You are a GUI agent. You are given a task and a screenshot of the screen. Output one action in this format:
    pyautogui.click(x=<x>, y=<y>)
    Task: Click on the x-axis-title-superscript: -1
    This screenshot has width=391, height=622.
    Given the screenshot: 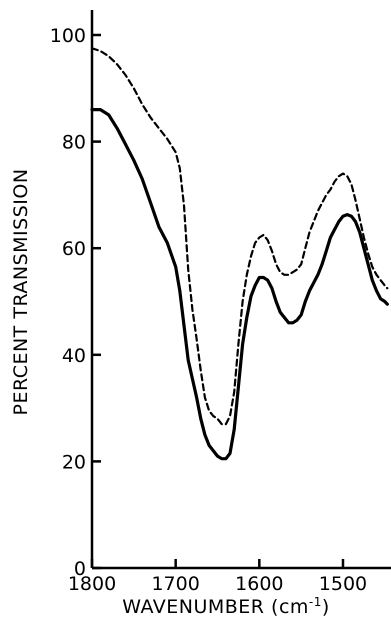 What is the action you would take?
    pyautogui.click(x=315, y=602)
    